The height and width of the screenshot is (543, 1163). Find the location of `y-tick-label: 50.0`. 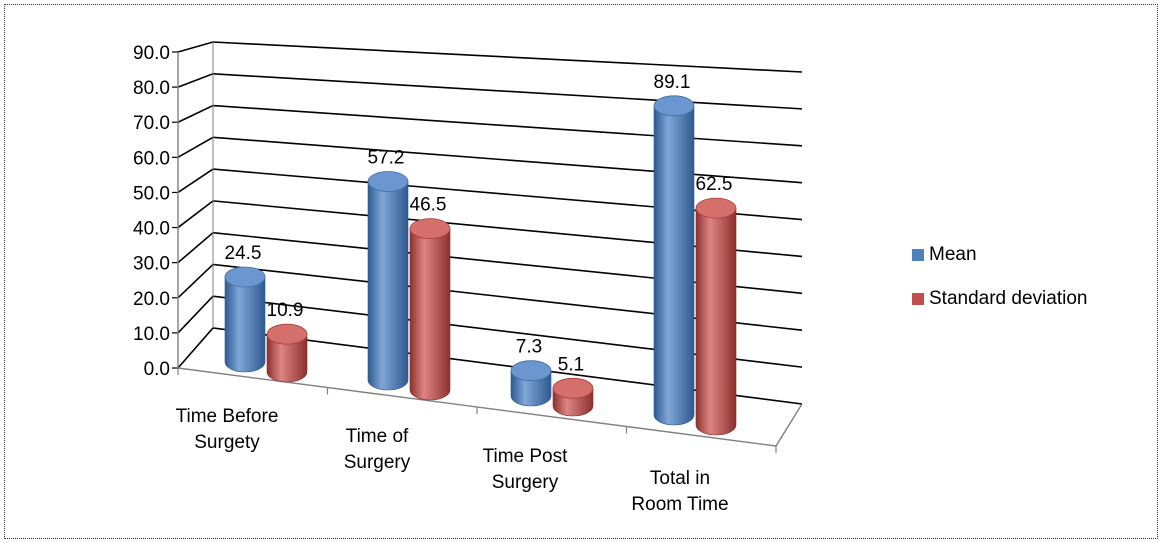

y-tick-label: 50.0 is located at coordinates (151, 193).